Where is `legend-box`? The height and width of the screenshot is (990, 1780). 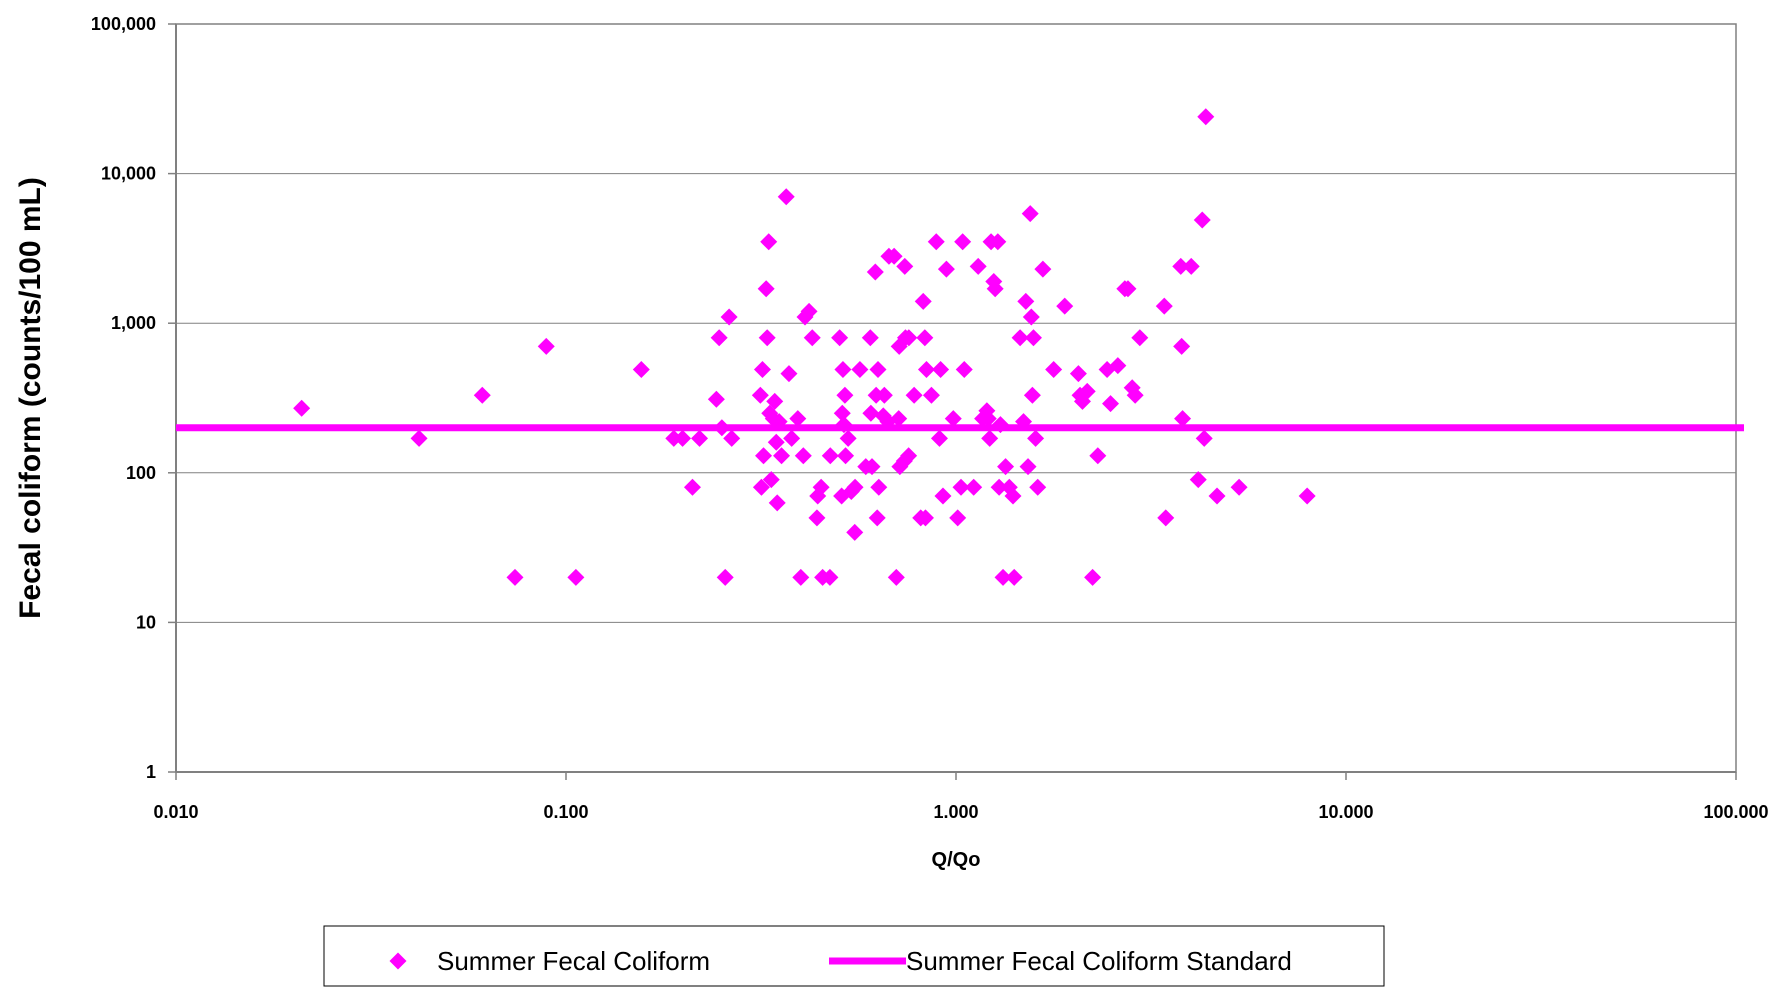
legend-box is located at coordinates (854, 956).